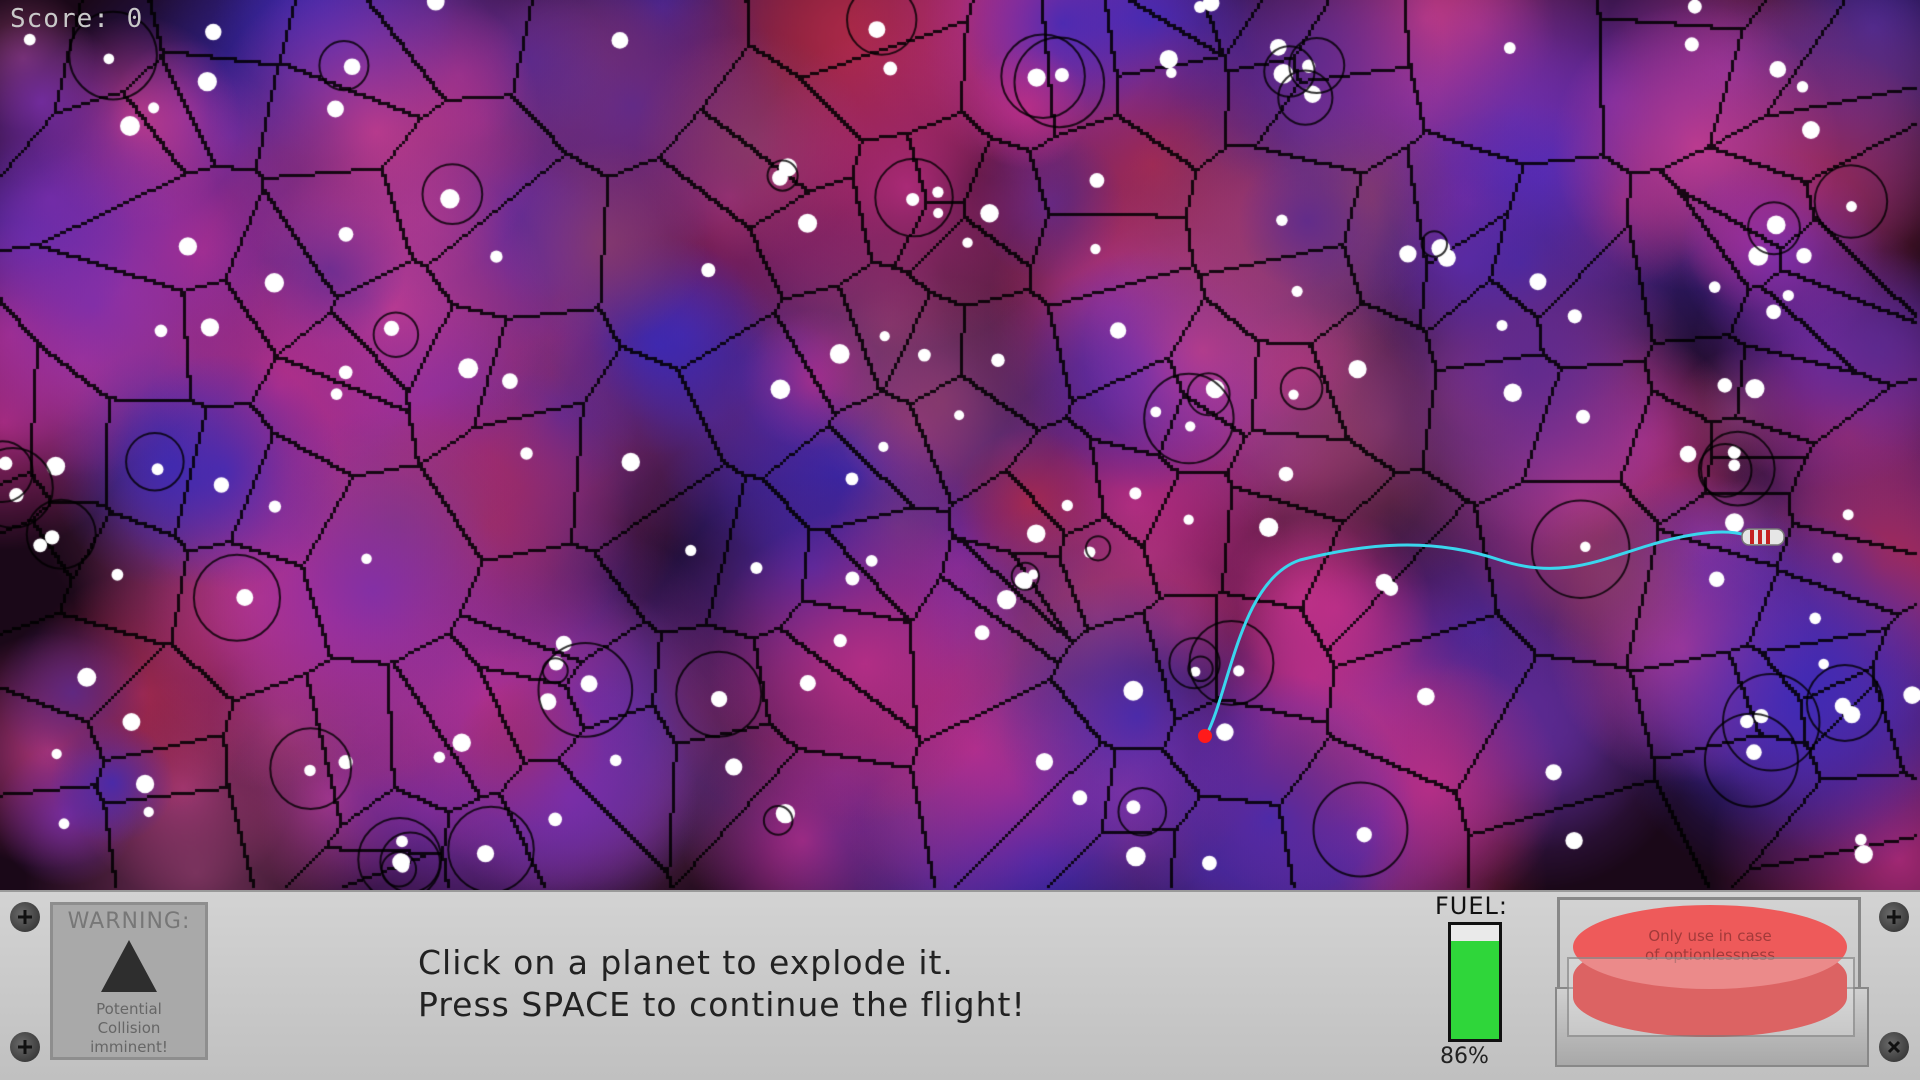  Describe the element at coordinates (1464, 1056) in the screenshot. I see `fuel-percentage: 86%` at that location.